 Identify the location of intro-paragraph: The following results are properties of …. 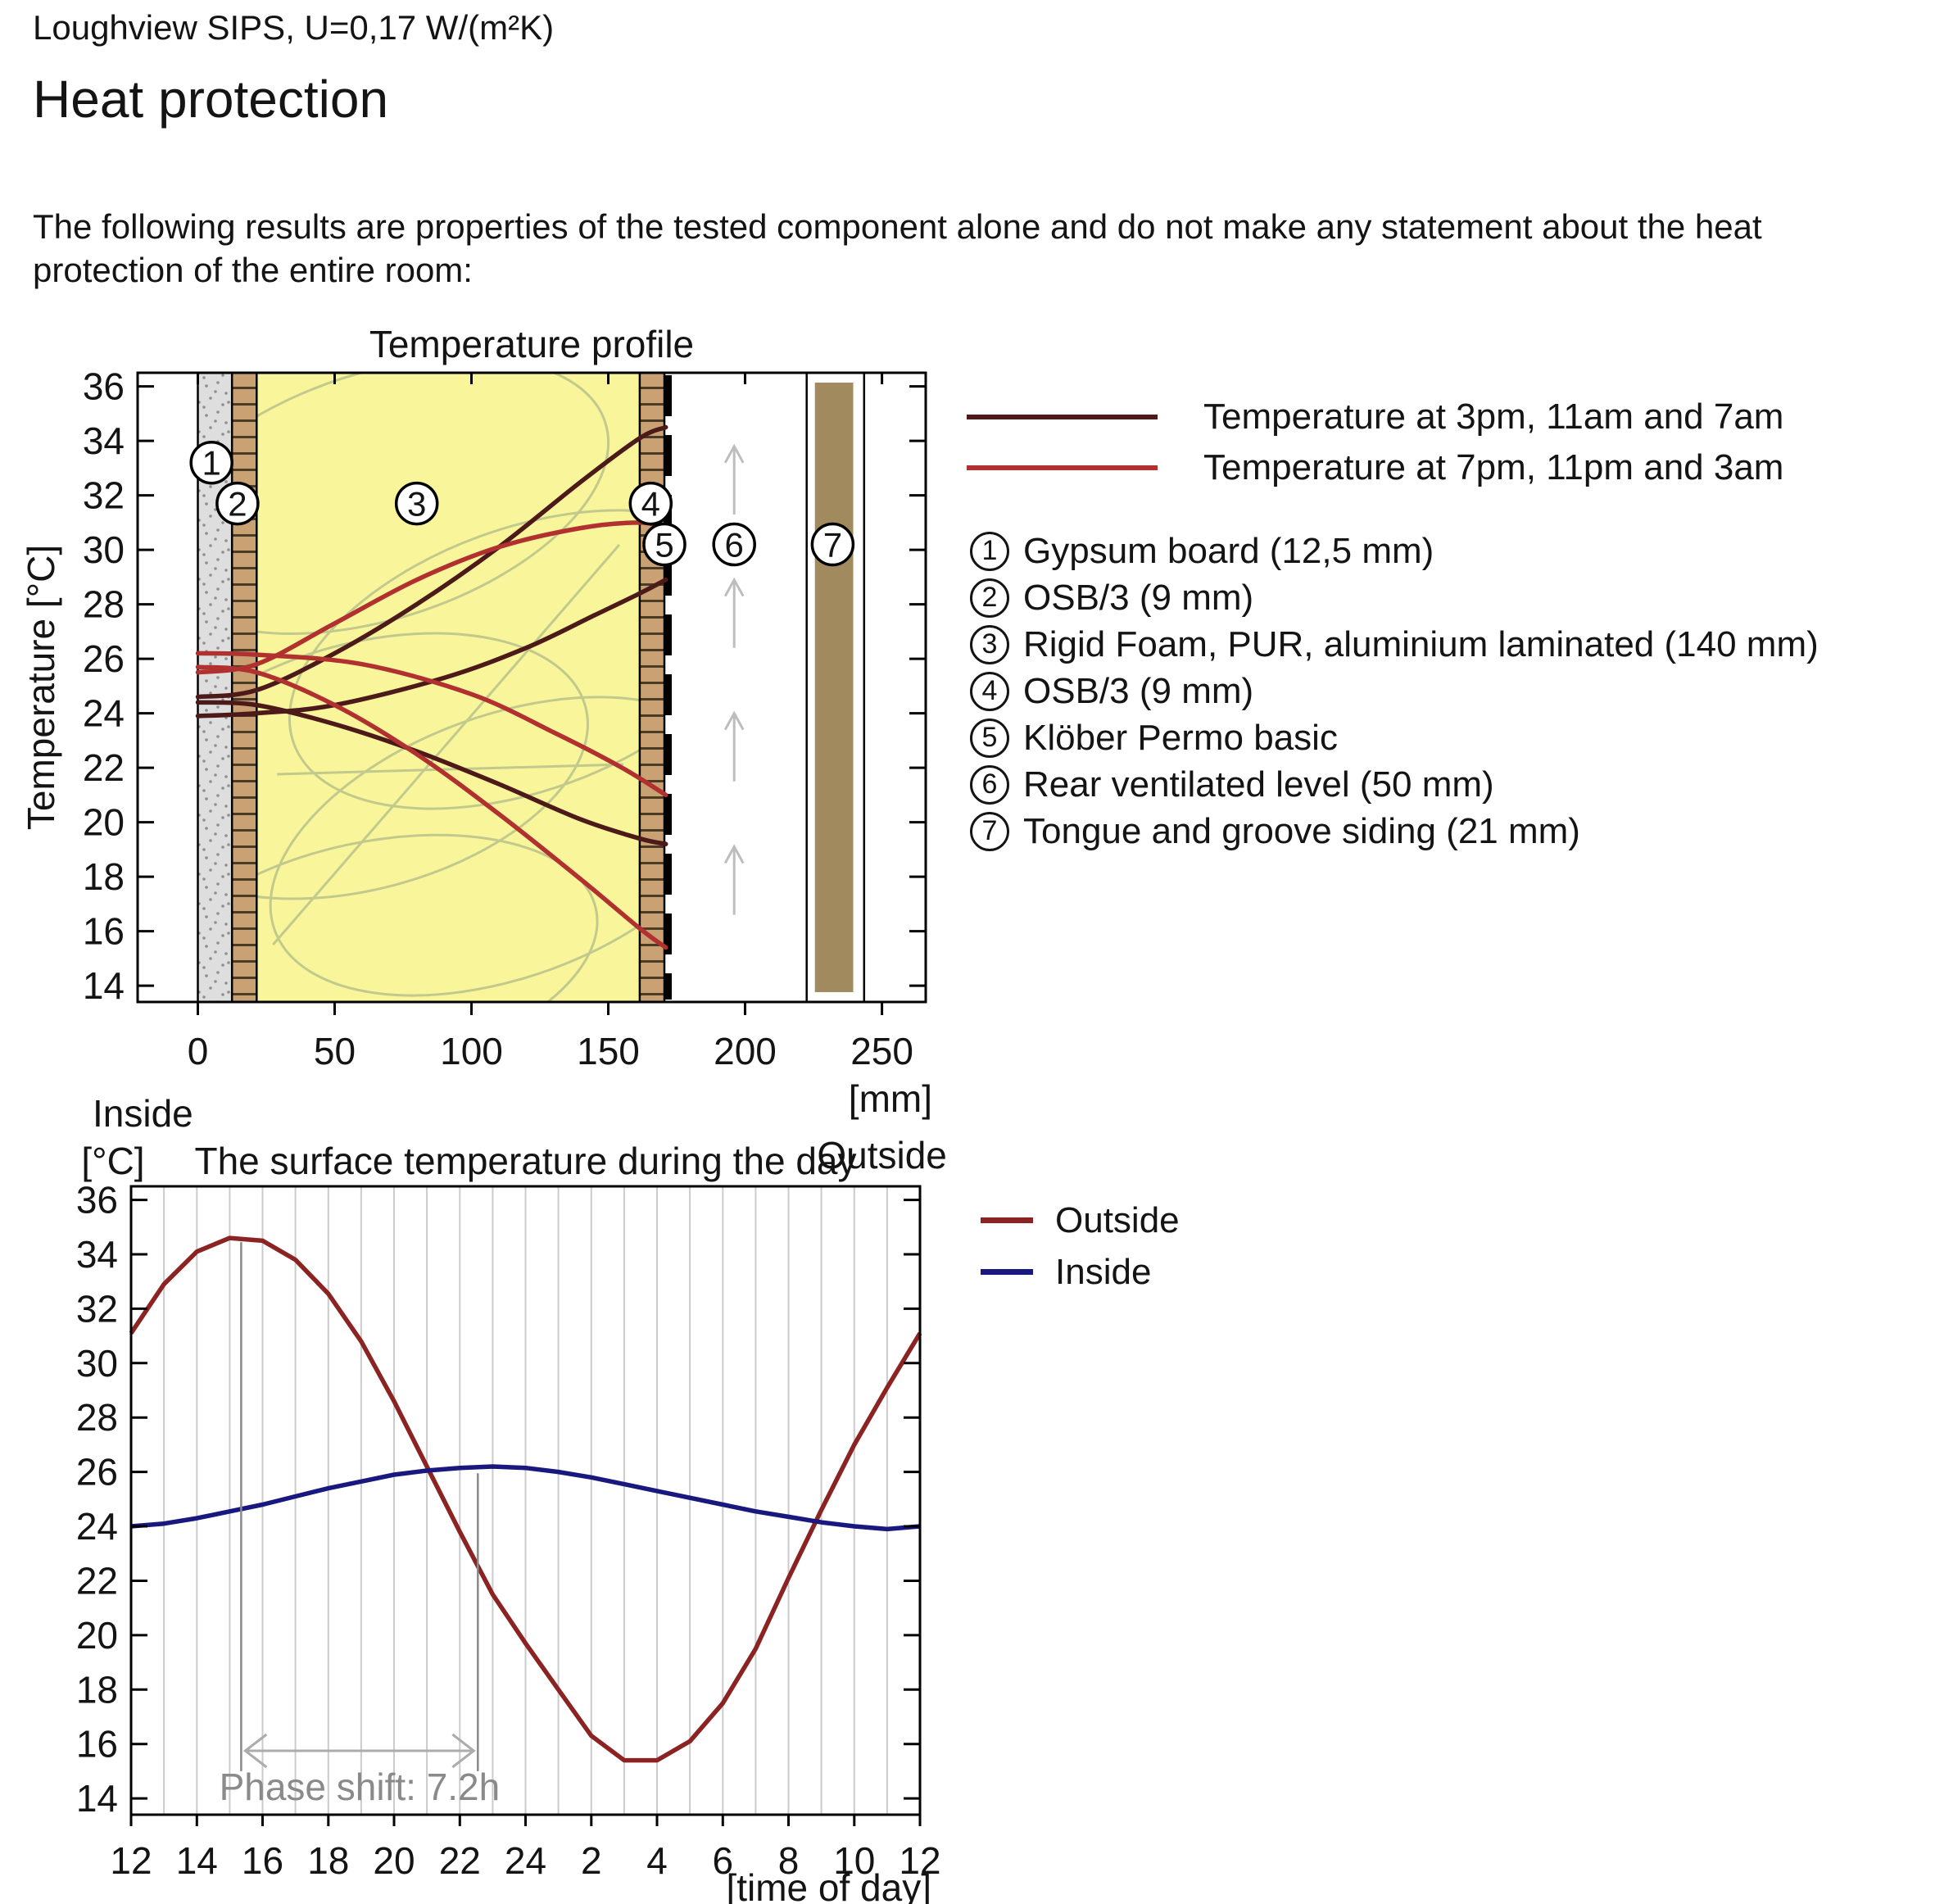
(897, 248).